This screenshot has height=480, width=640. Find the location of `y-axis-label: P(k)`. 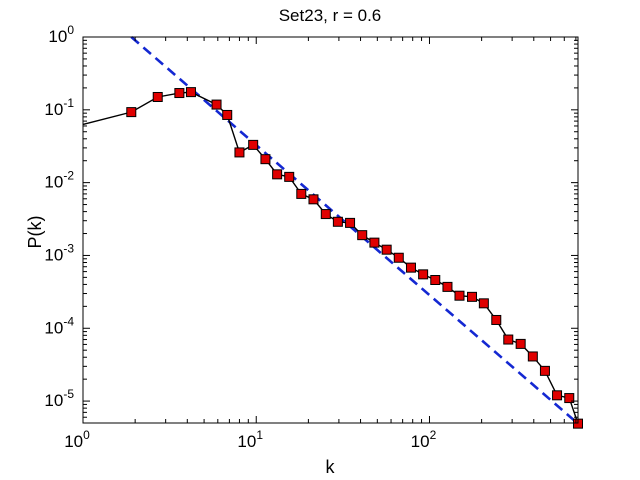

y-axis-label: P(k) is located at coordinates (35, 232).